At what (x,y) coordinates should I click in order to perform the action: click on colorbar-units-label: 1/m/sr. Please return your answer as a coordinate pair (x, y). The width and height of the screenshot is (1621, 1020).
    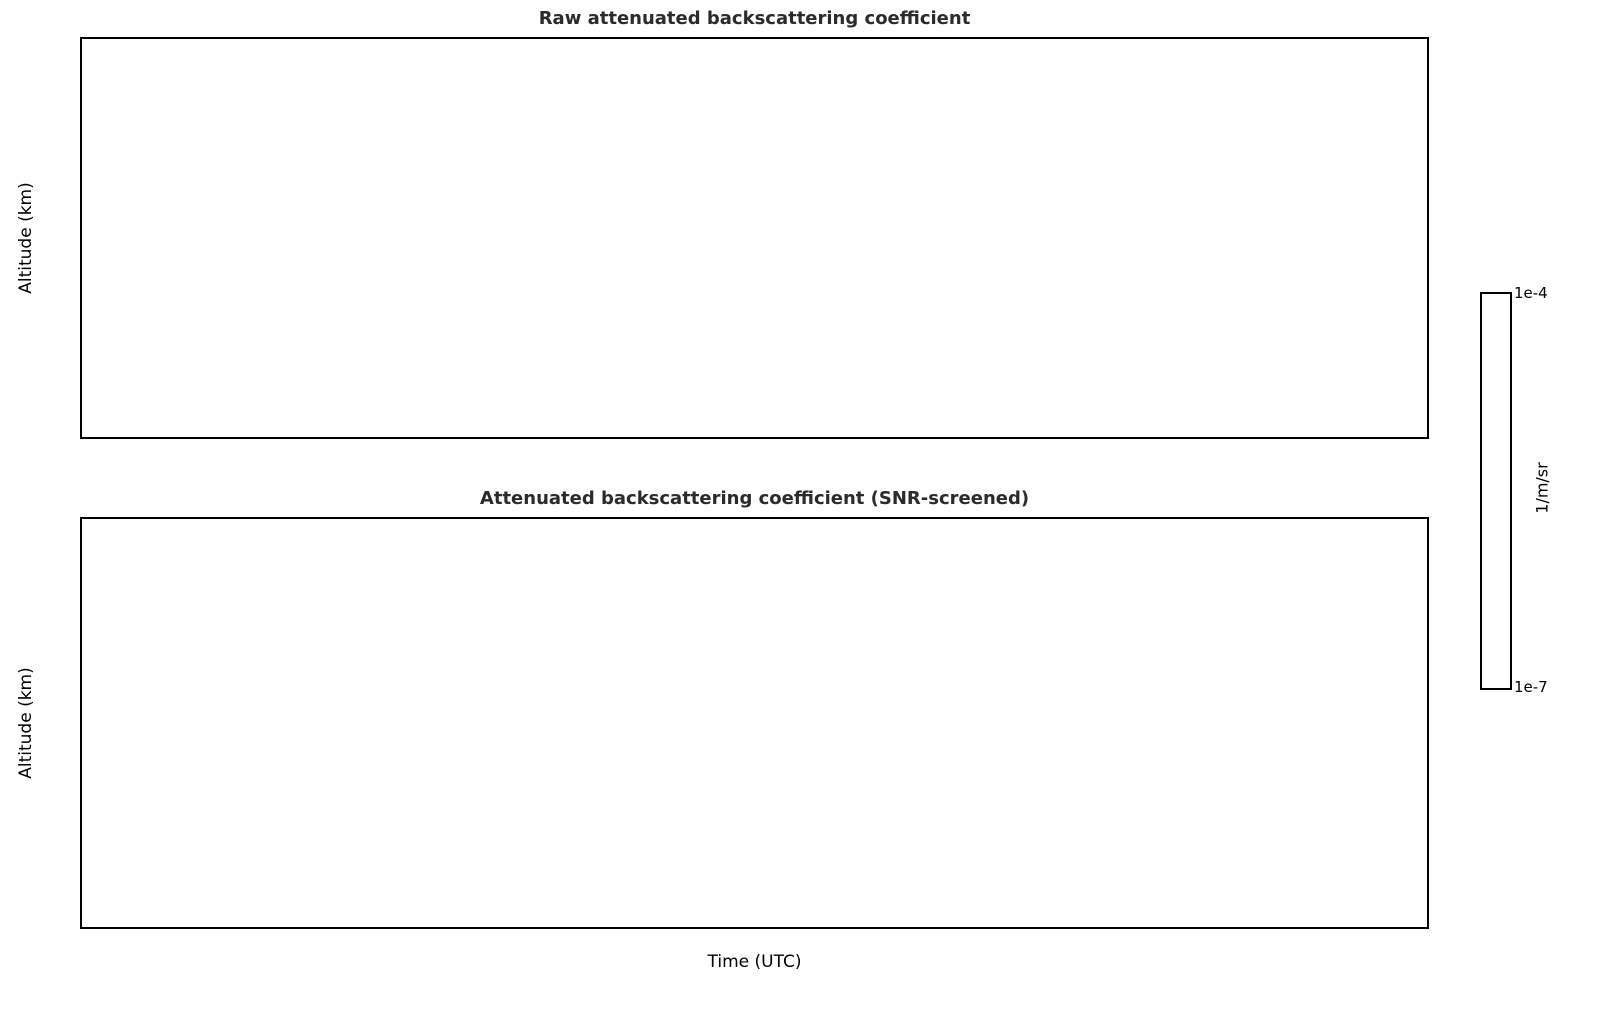
    Looking at the image, I should click on (1542, 488).